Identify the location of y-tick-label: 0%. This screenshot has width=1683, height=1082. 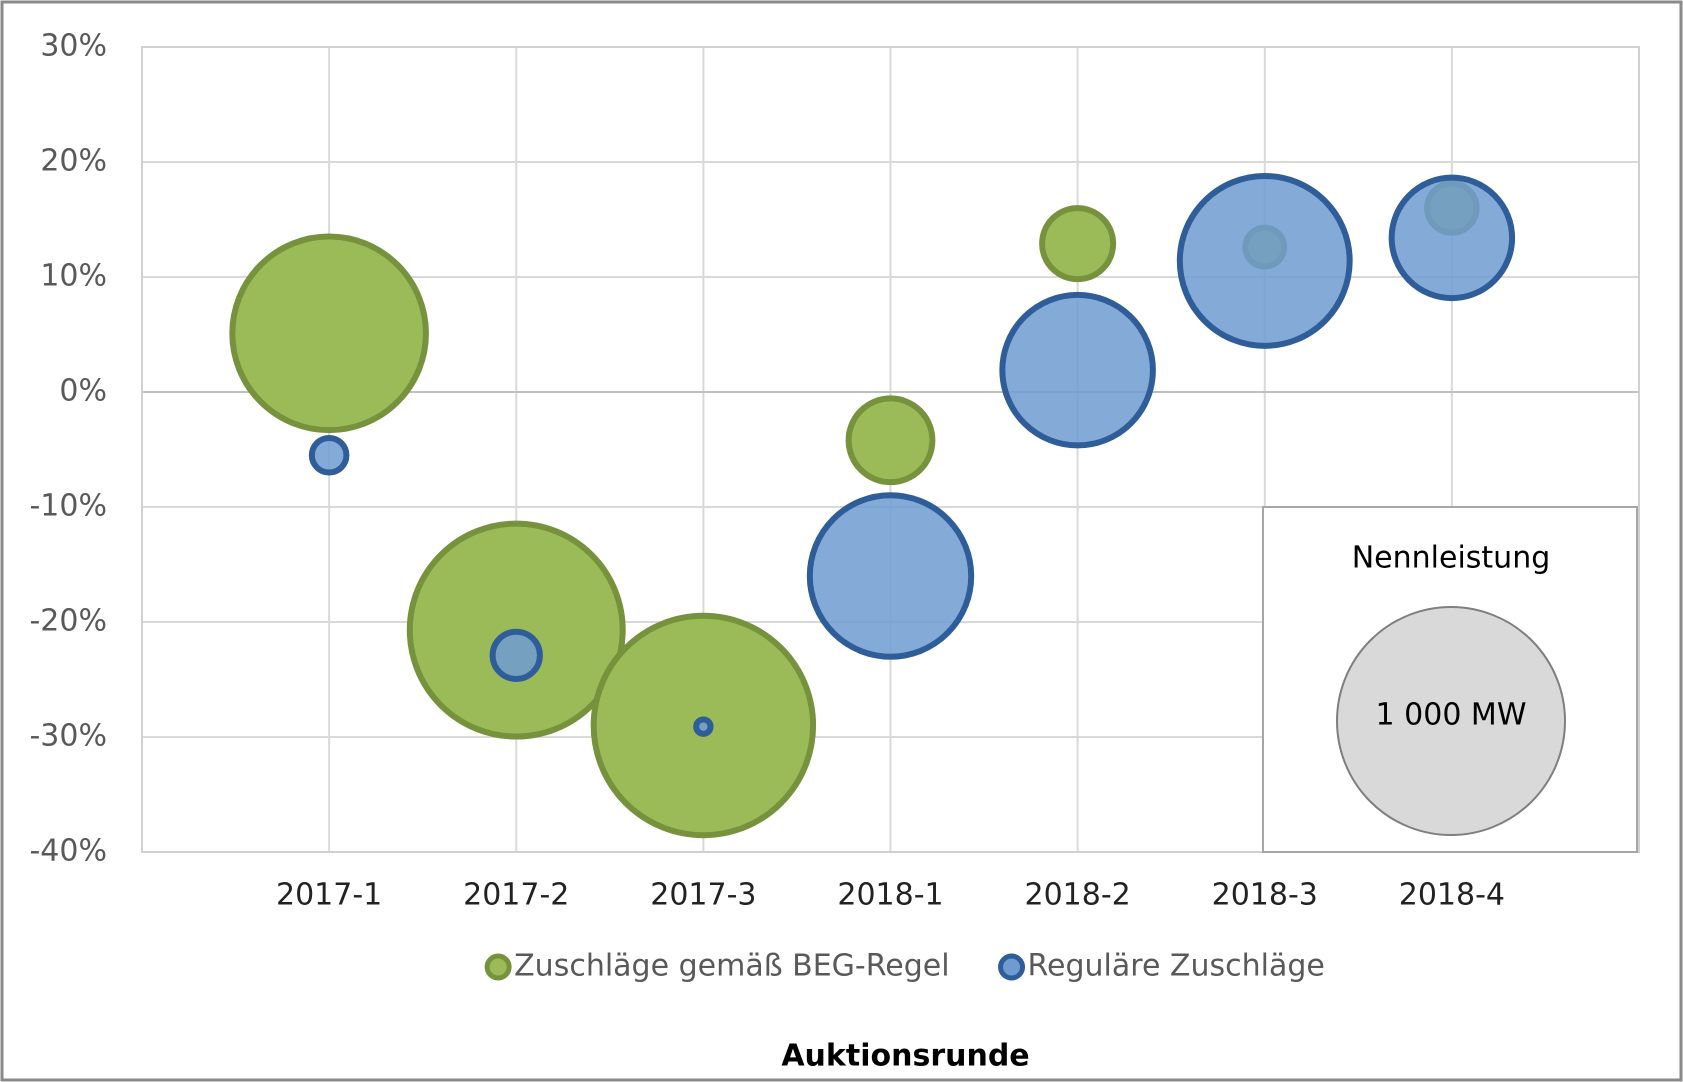
(83, 391).